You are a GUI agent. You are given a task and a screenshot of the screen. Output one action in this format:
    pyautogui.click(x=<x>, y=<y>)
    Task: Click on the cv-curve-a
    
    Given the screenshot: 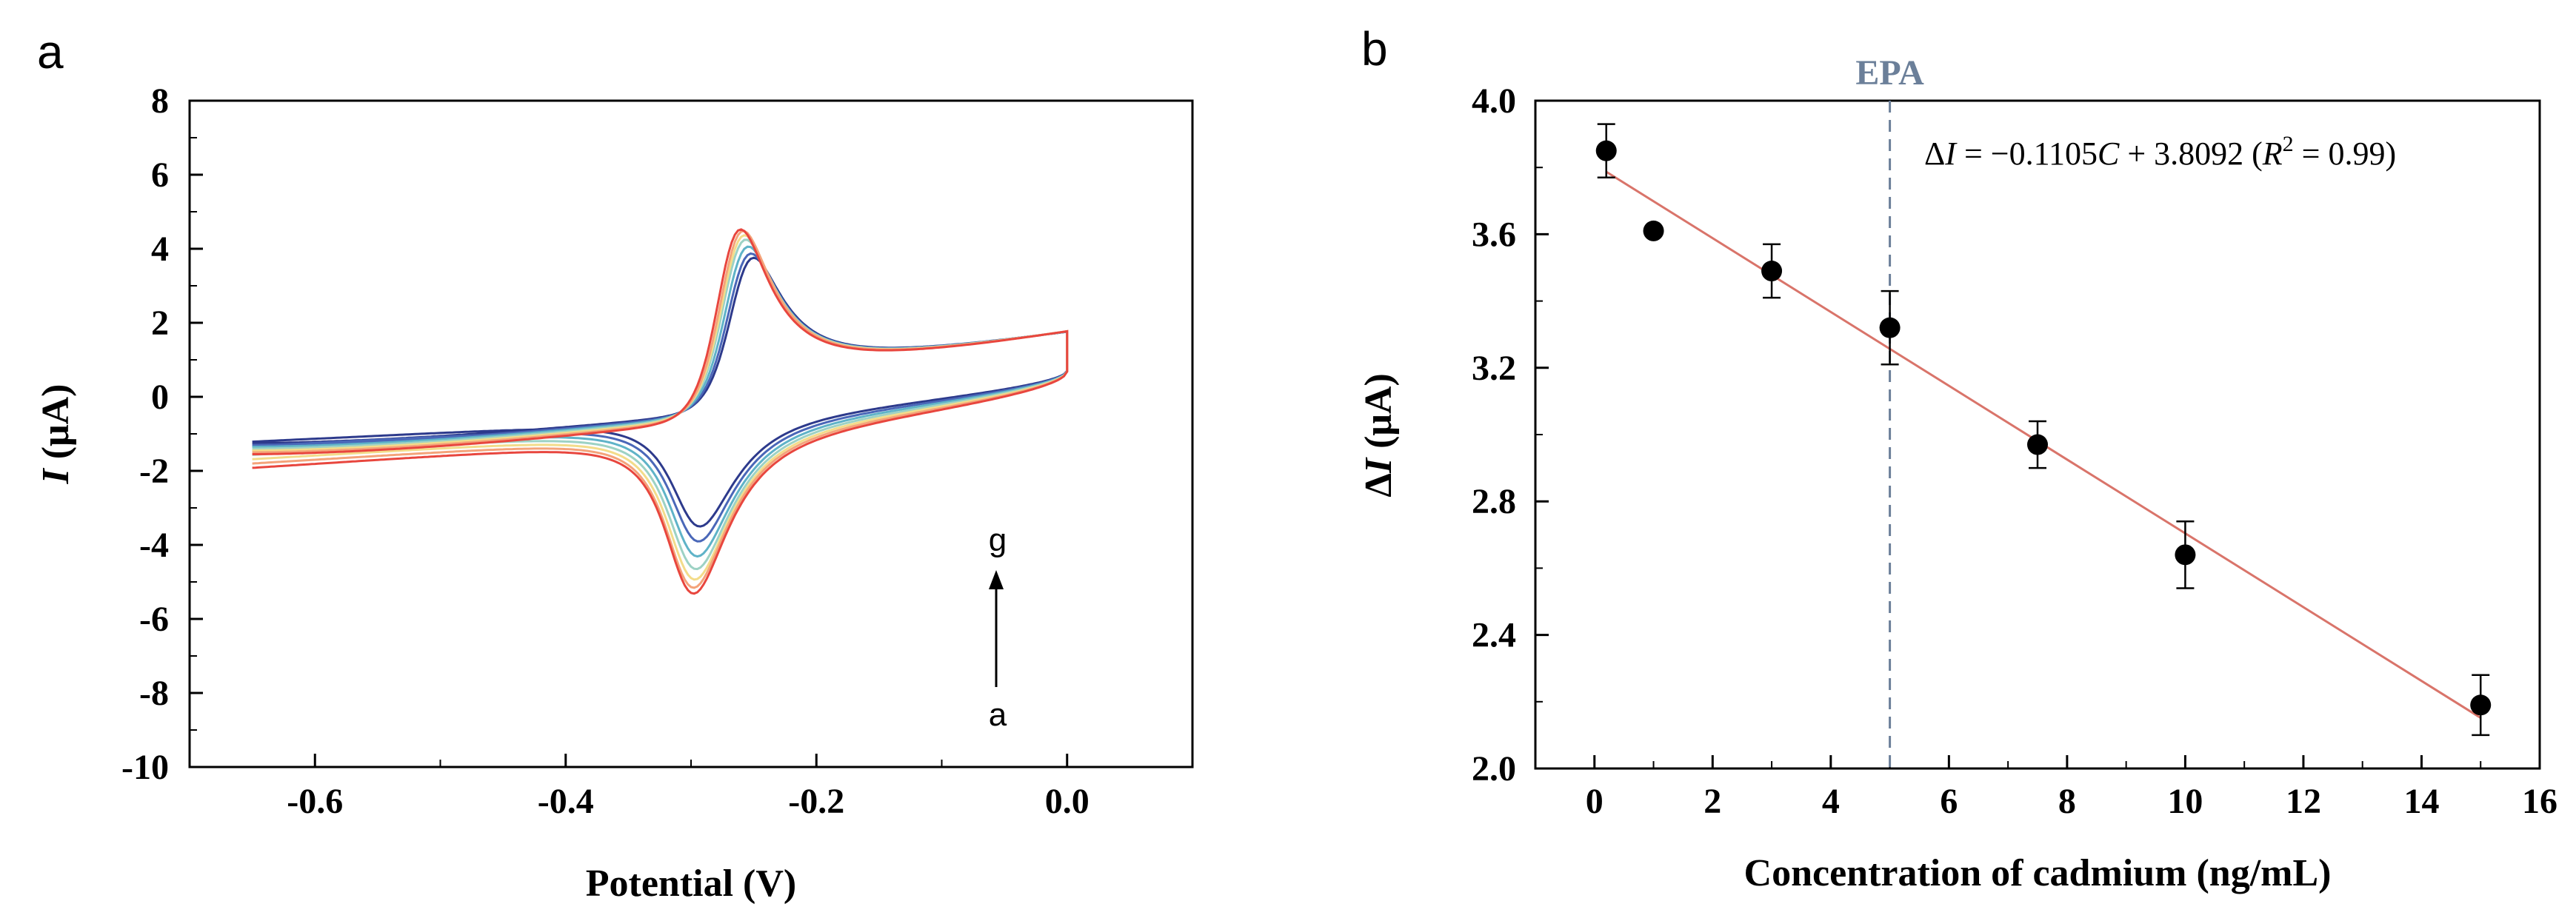 What is the action you would take?
    pyautogui.click(x=660, y=392)
    